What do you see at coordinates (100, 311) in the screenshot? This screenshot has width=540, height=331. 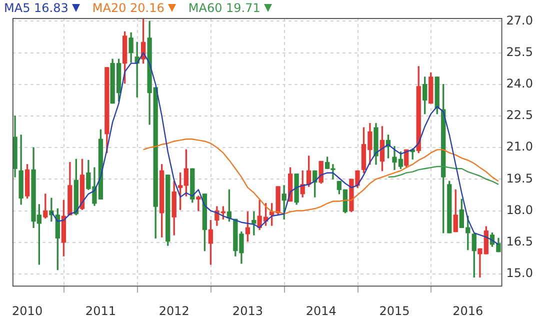 I see `x-tick-label: 2011` at bounding box center [100, 311].